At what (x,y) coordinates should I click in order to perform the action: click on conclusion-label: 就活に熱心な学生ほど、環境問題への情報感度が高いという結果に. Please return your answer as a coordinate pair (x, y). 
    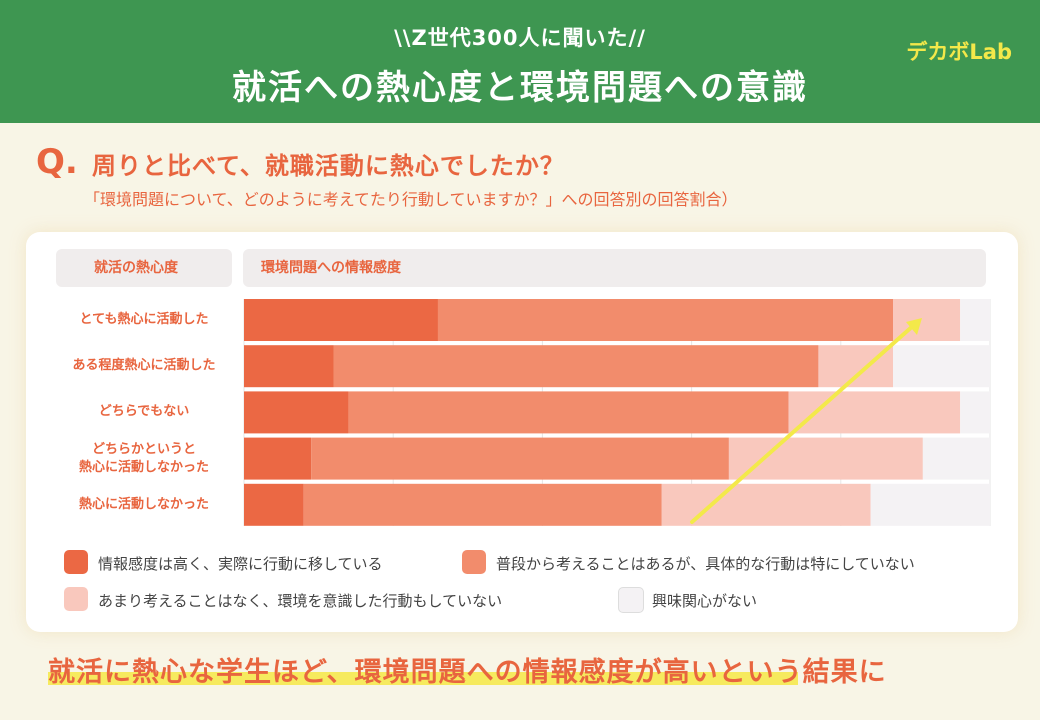
    Looking at the image, I should click on (467, 672).